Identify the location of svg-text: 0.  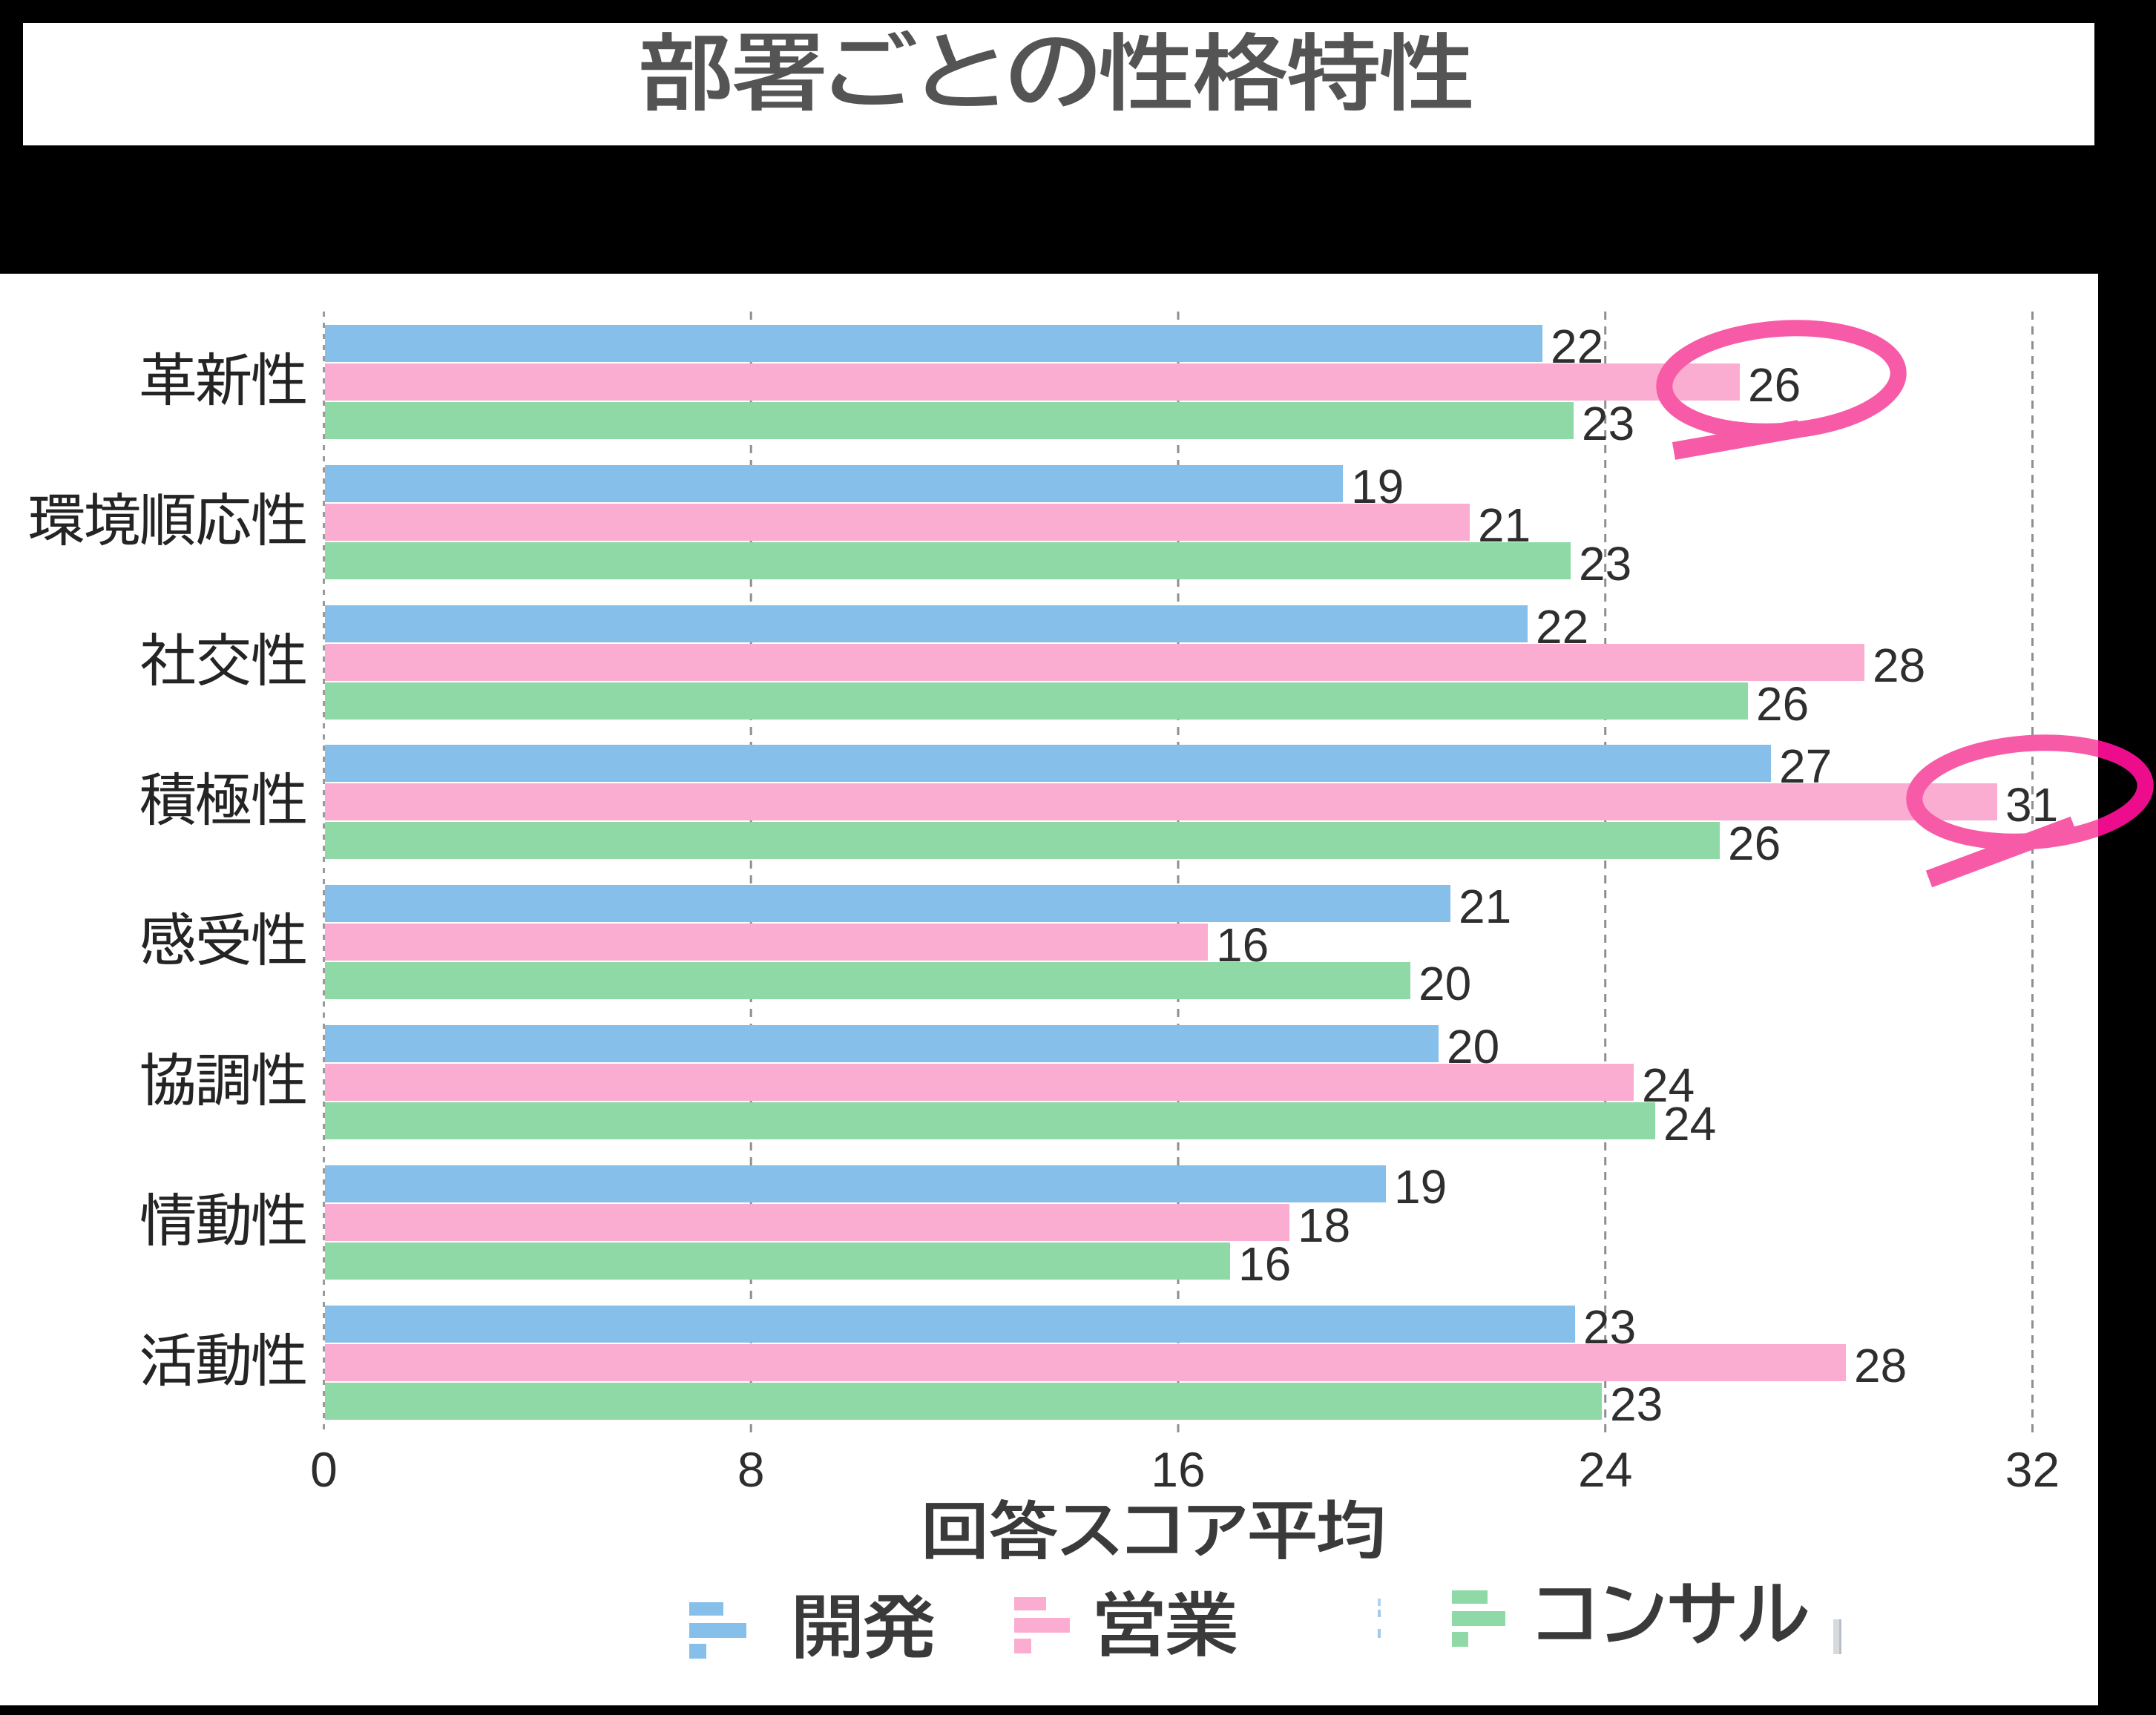
(324, 1469).